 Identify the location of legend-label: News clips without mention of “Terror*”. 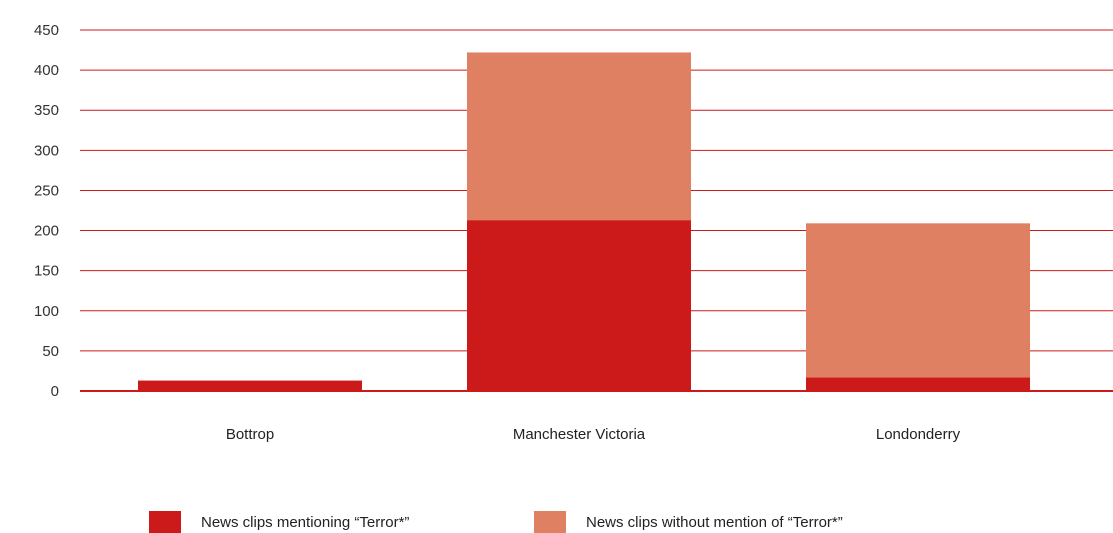
(714, 522).